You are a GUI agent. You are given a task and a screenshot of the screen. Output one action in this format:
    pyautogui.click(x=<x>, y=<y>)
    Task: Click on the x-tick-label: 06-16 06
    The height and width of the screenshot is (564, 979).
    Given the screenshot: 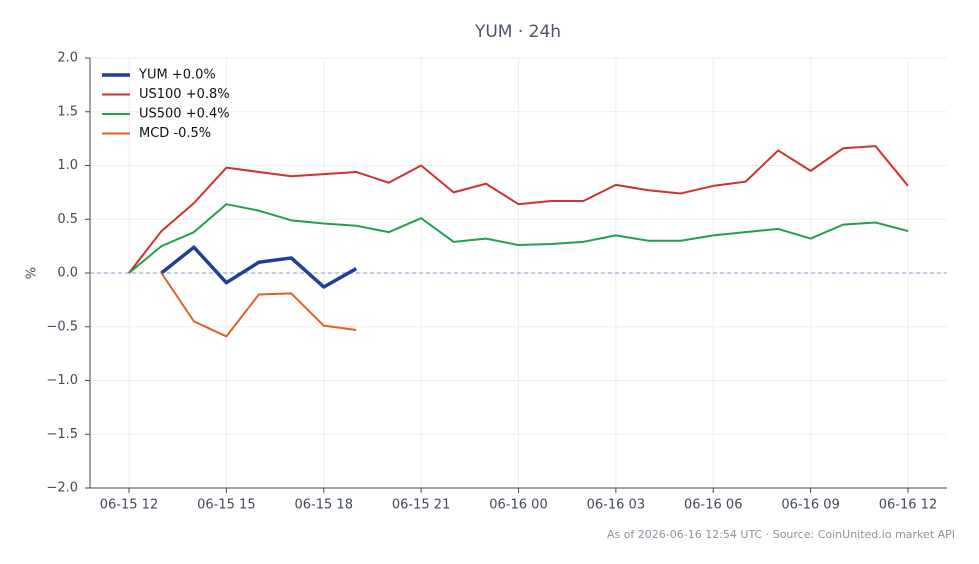 What is the action you would take?
    pyautogui.click(x=713, y=505)
    